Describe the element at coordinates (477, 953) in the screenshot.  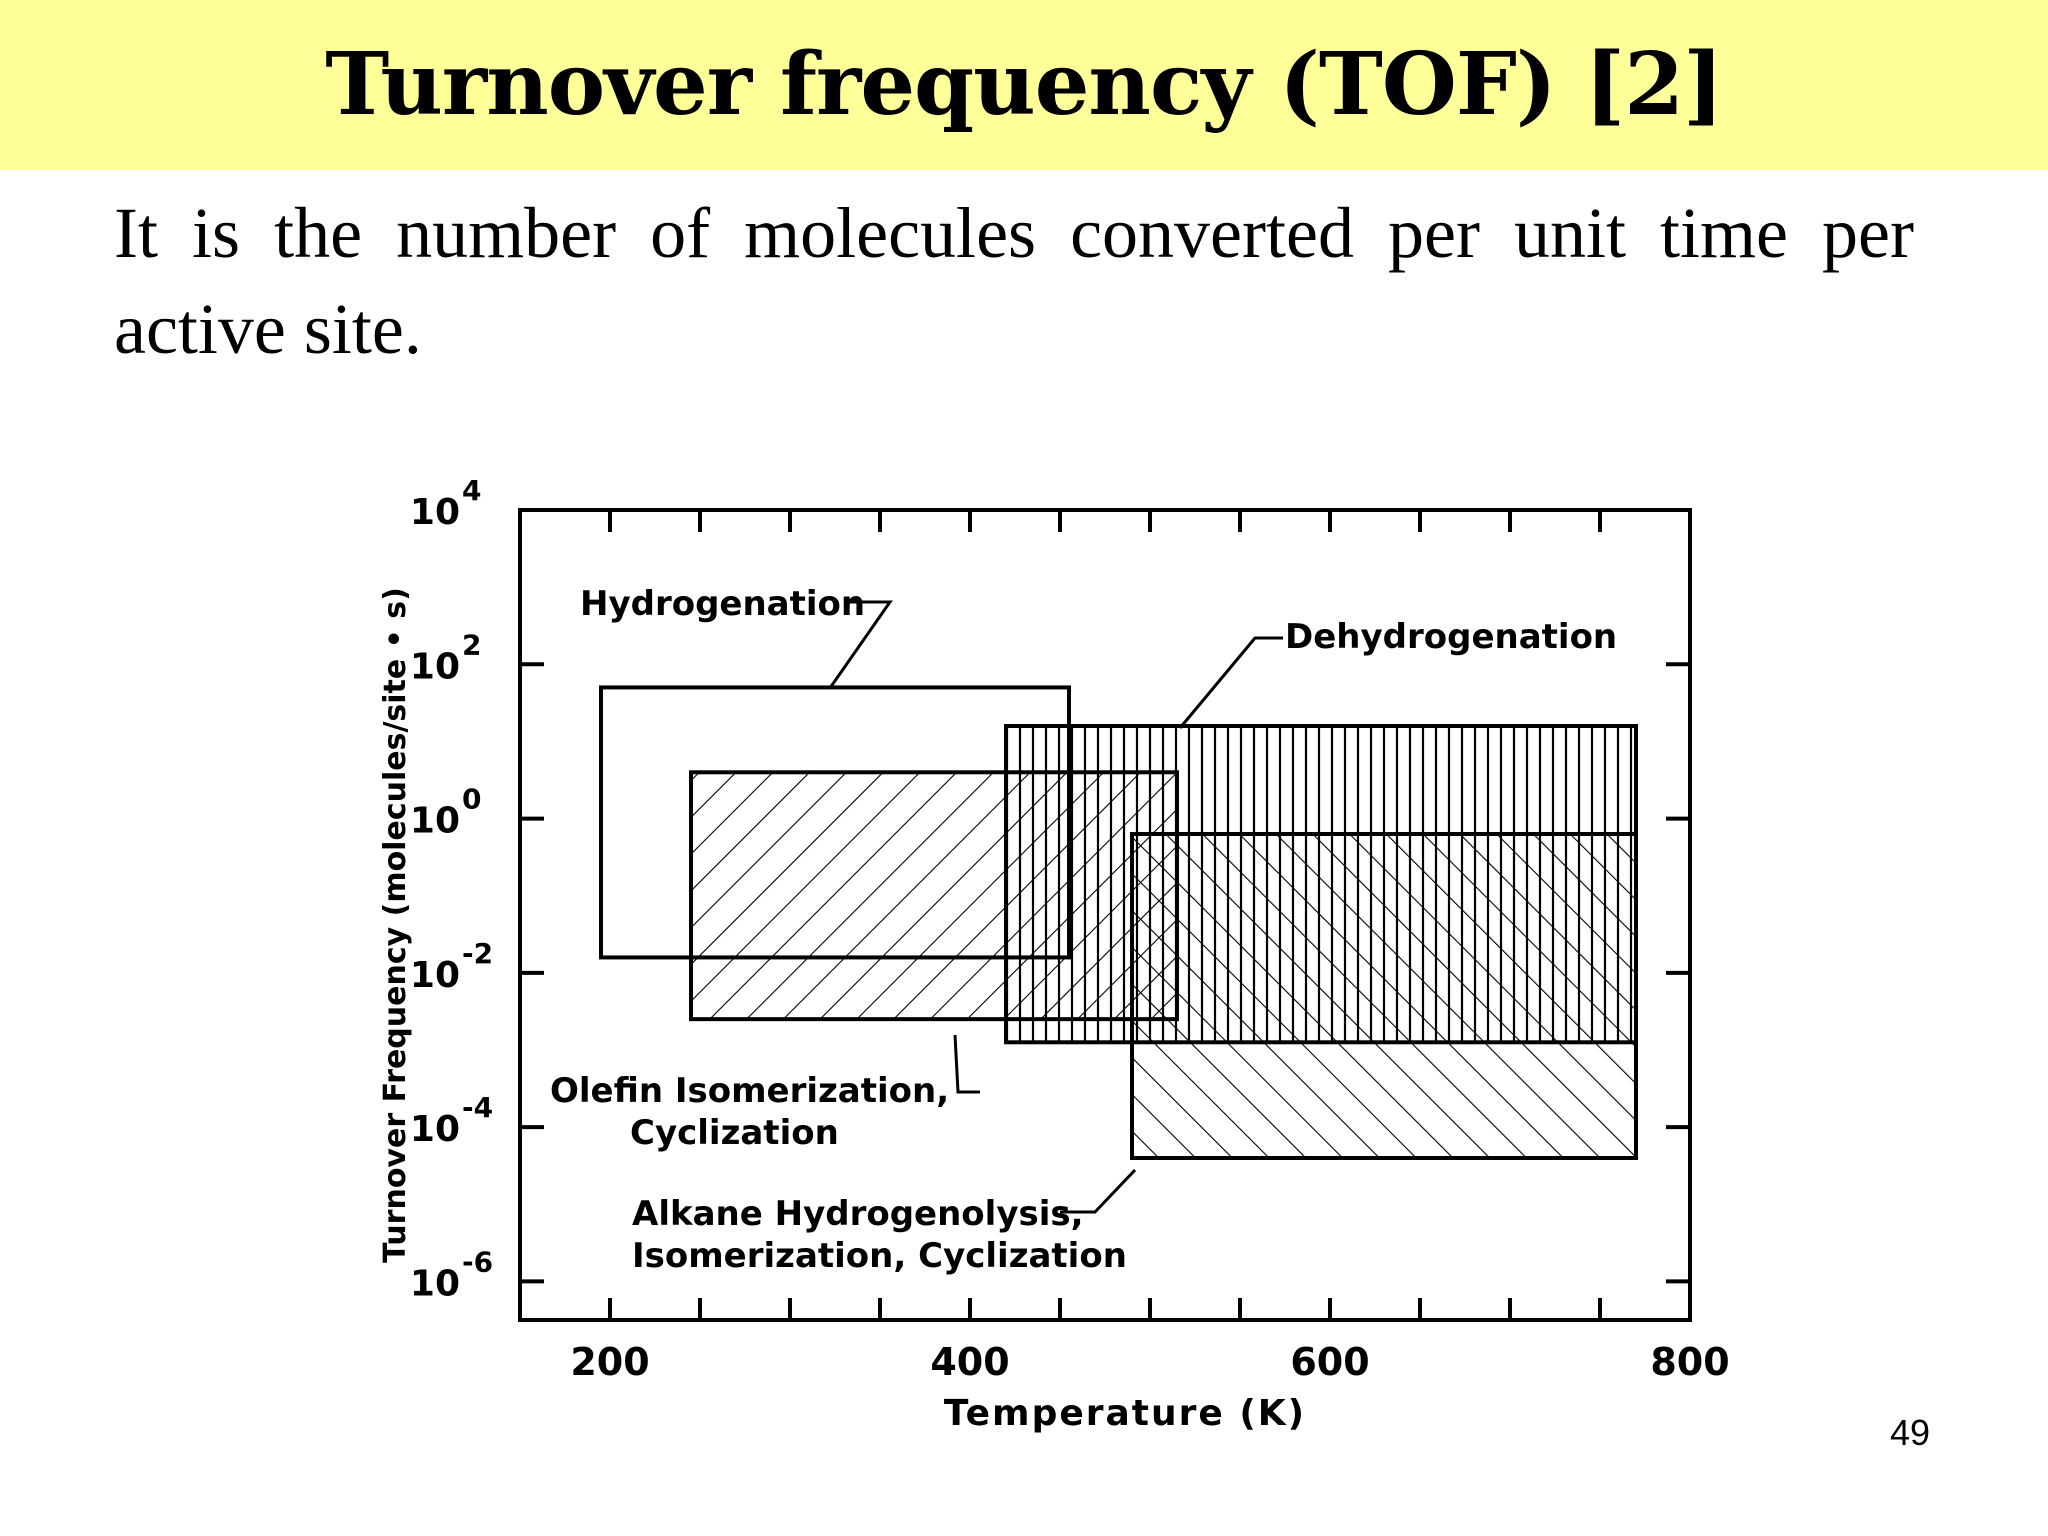
I see `y-tick-label-exponent: -2` at that location.